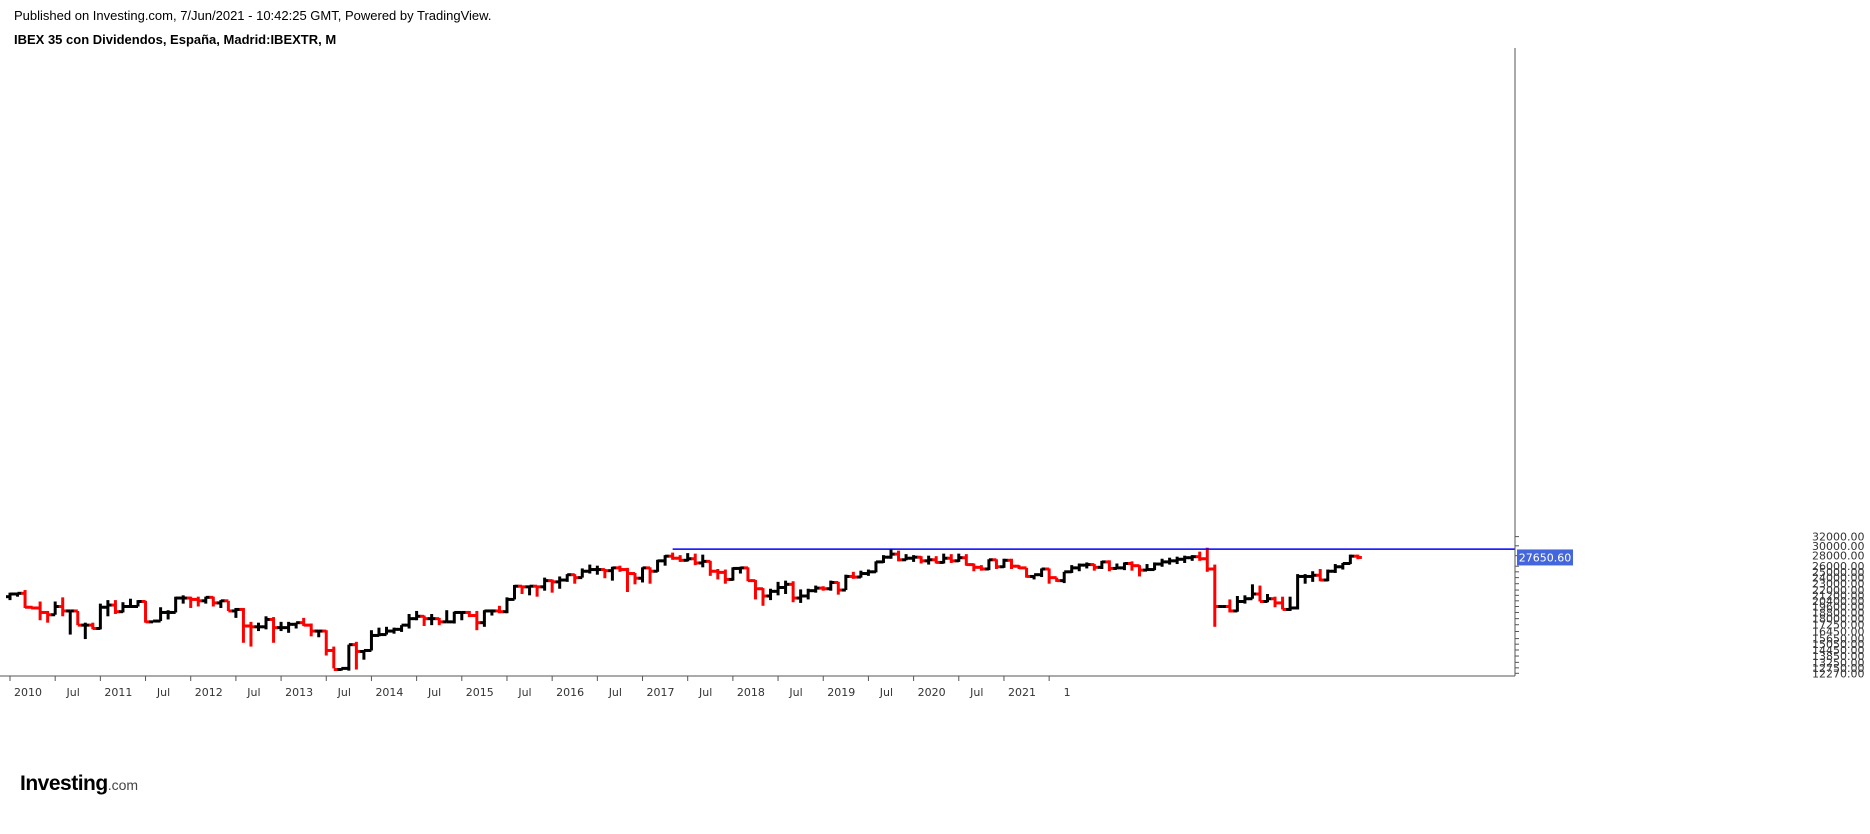 The height and width of the screenshot is (834, 1870). What do you see at coordinates (1838, 590) in the screenshot?
I see `y-tick-label: 22000.00` at bounding box center [1838, 590].